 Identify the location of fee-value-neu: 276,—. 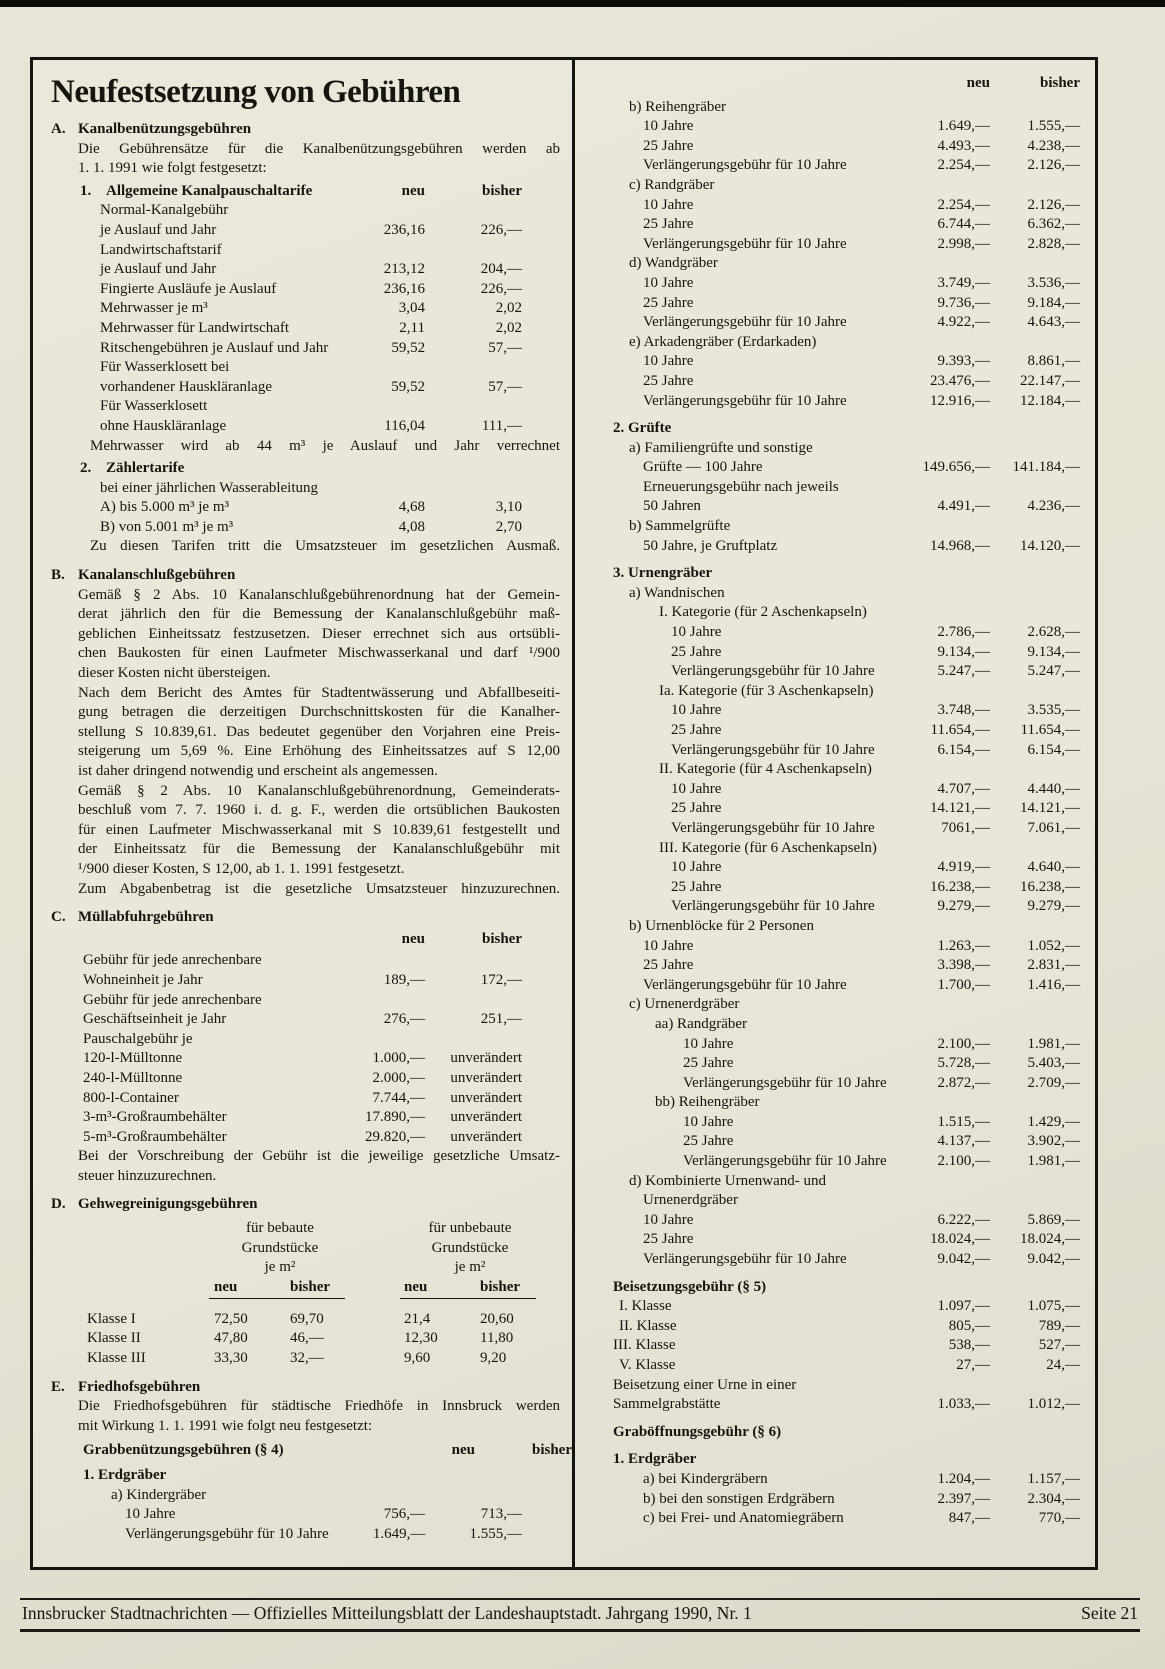
(404, 1019).